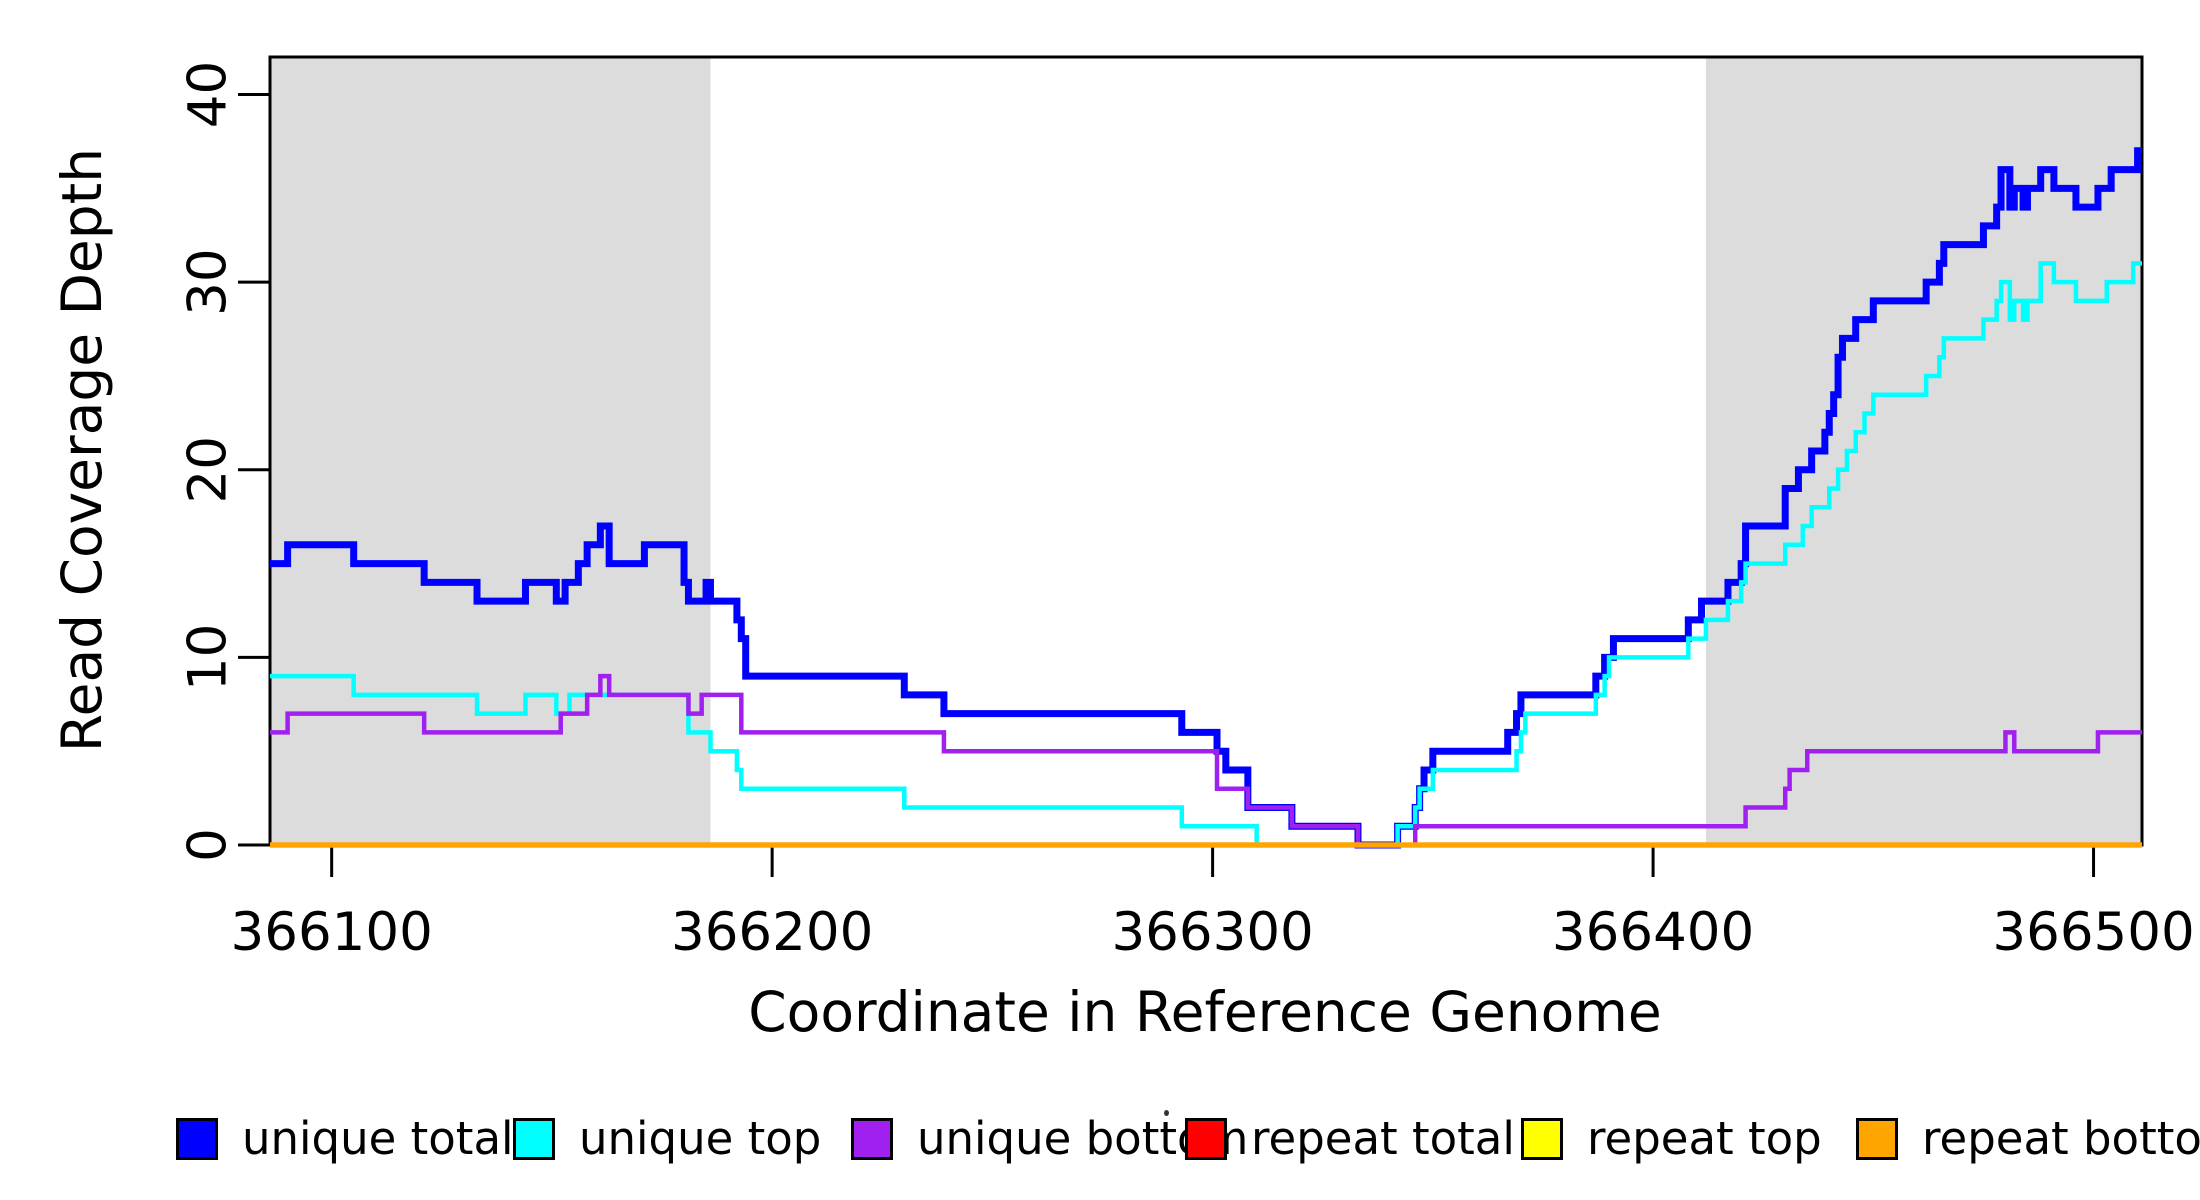  Describe the element at coordinates (208, 281) in the screenshot. I see `y-tick-label: 30` at that location.